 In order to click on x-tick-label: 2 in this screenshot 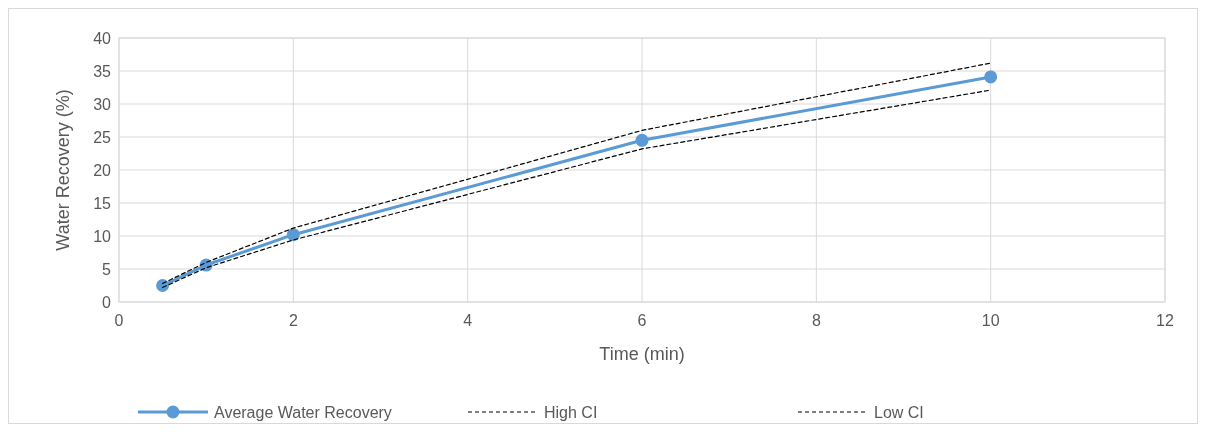, I will do `click(293, 320)`.